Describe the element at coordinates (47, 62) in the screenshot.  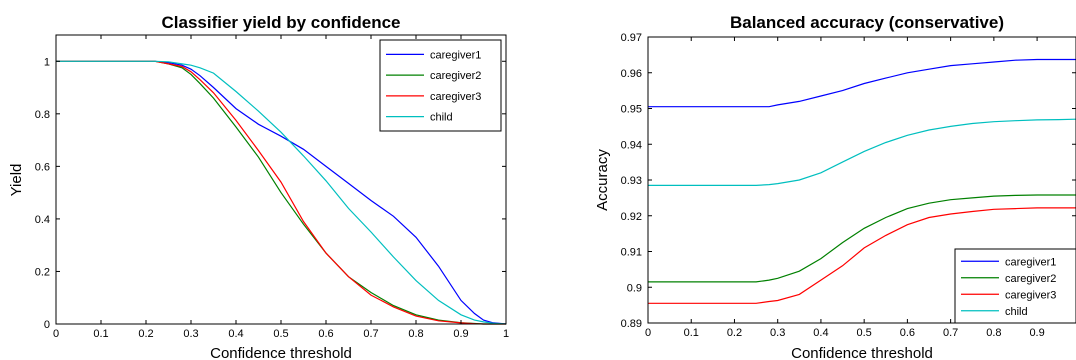
I see `y-tick-label: 1` at that location.